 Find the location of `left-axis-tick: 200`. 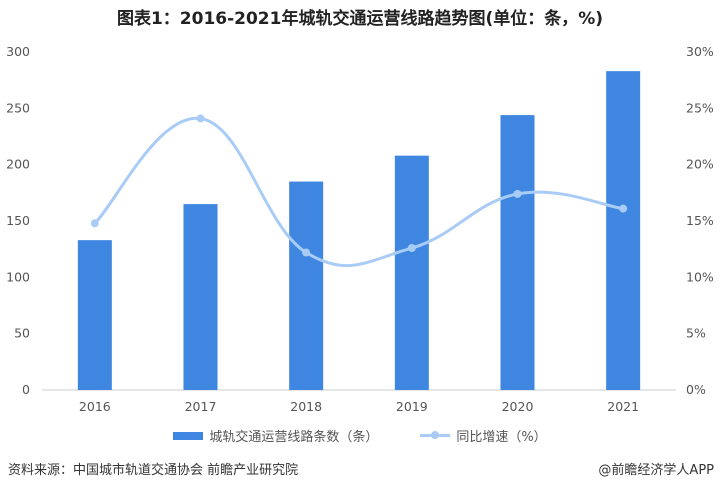

left-axis-tick: 200 is located at coordinates (18, 164).